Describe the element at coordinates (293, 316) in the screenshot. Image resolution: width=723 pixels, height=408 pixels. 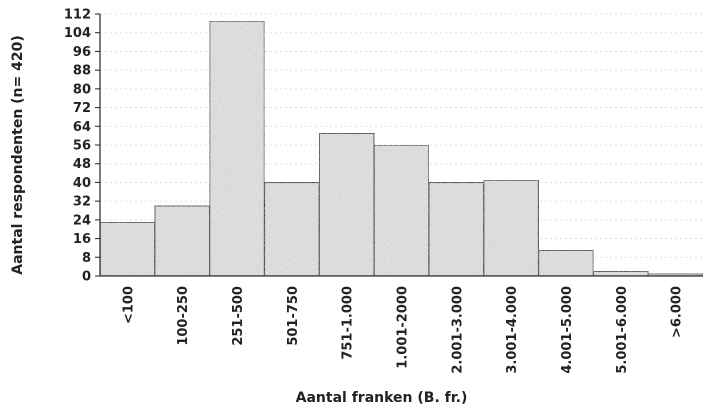
I see `x-tick-label: 501-750` at that location.